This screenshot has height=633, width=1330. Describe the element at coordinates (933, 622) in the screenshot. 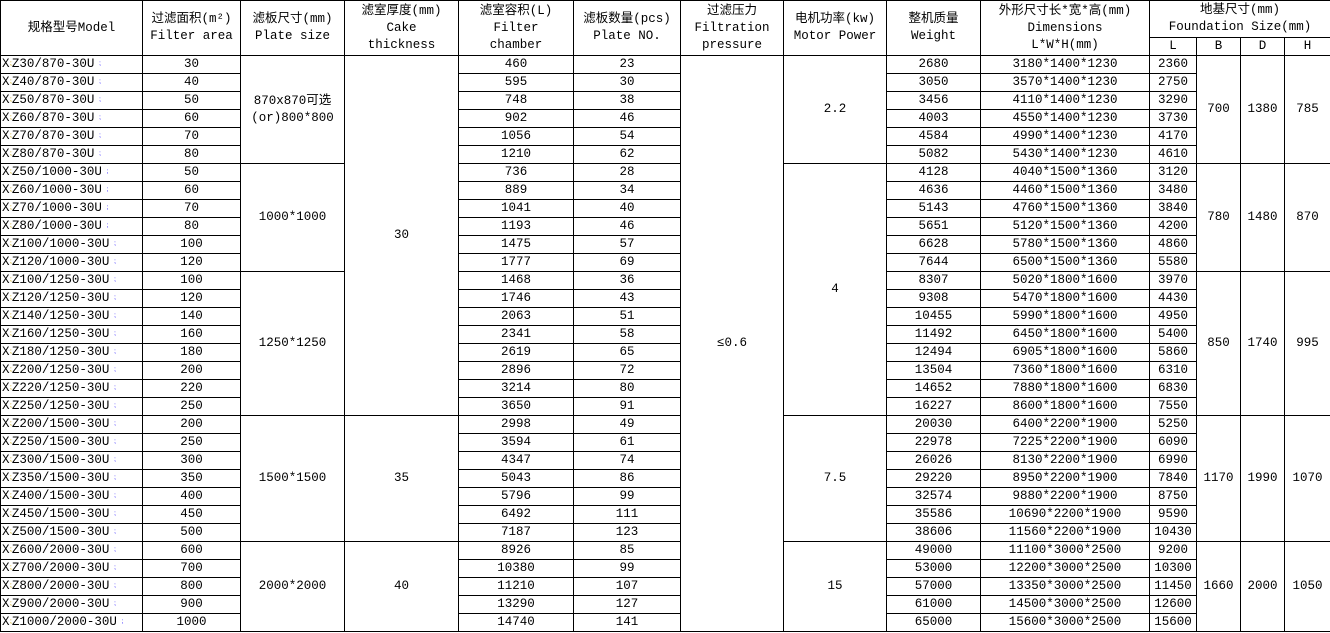

I see `weight-cell: 65000` at that location.